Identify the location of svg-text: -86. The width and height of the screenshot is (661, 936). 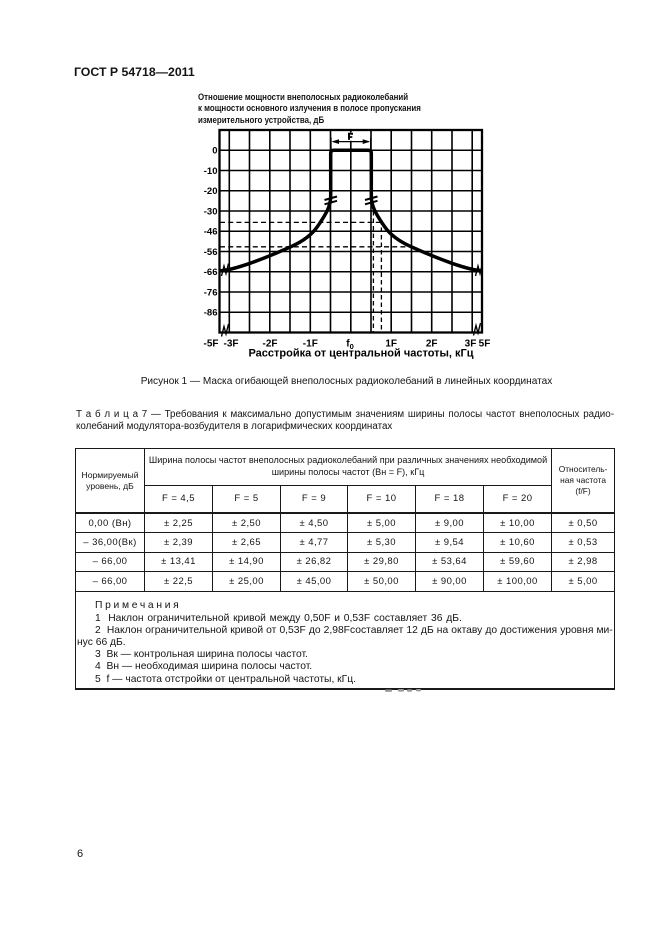
(211, 313).